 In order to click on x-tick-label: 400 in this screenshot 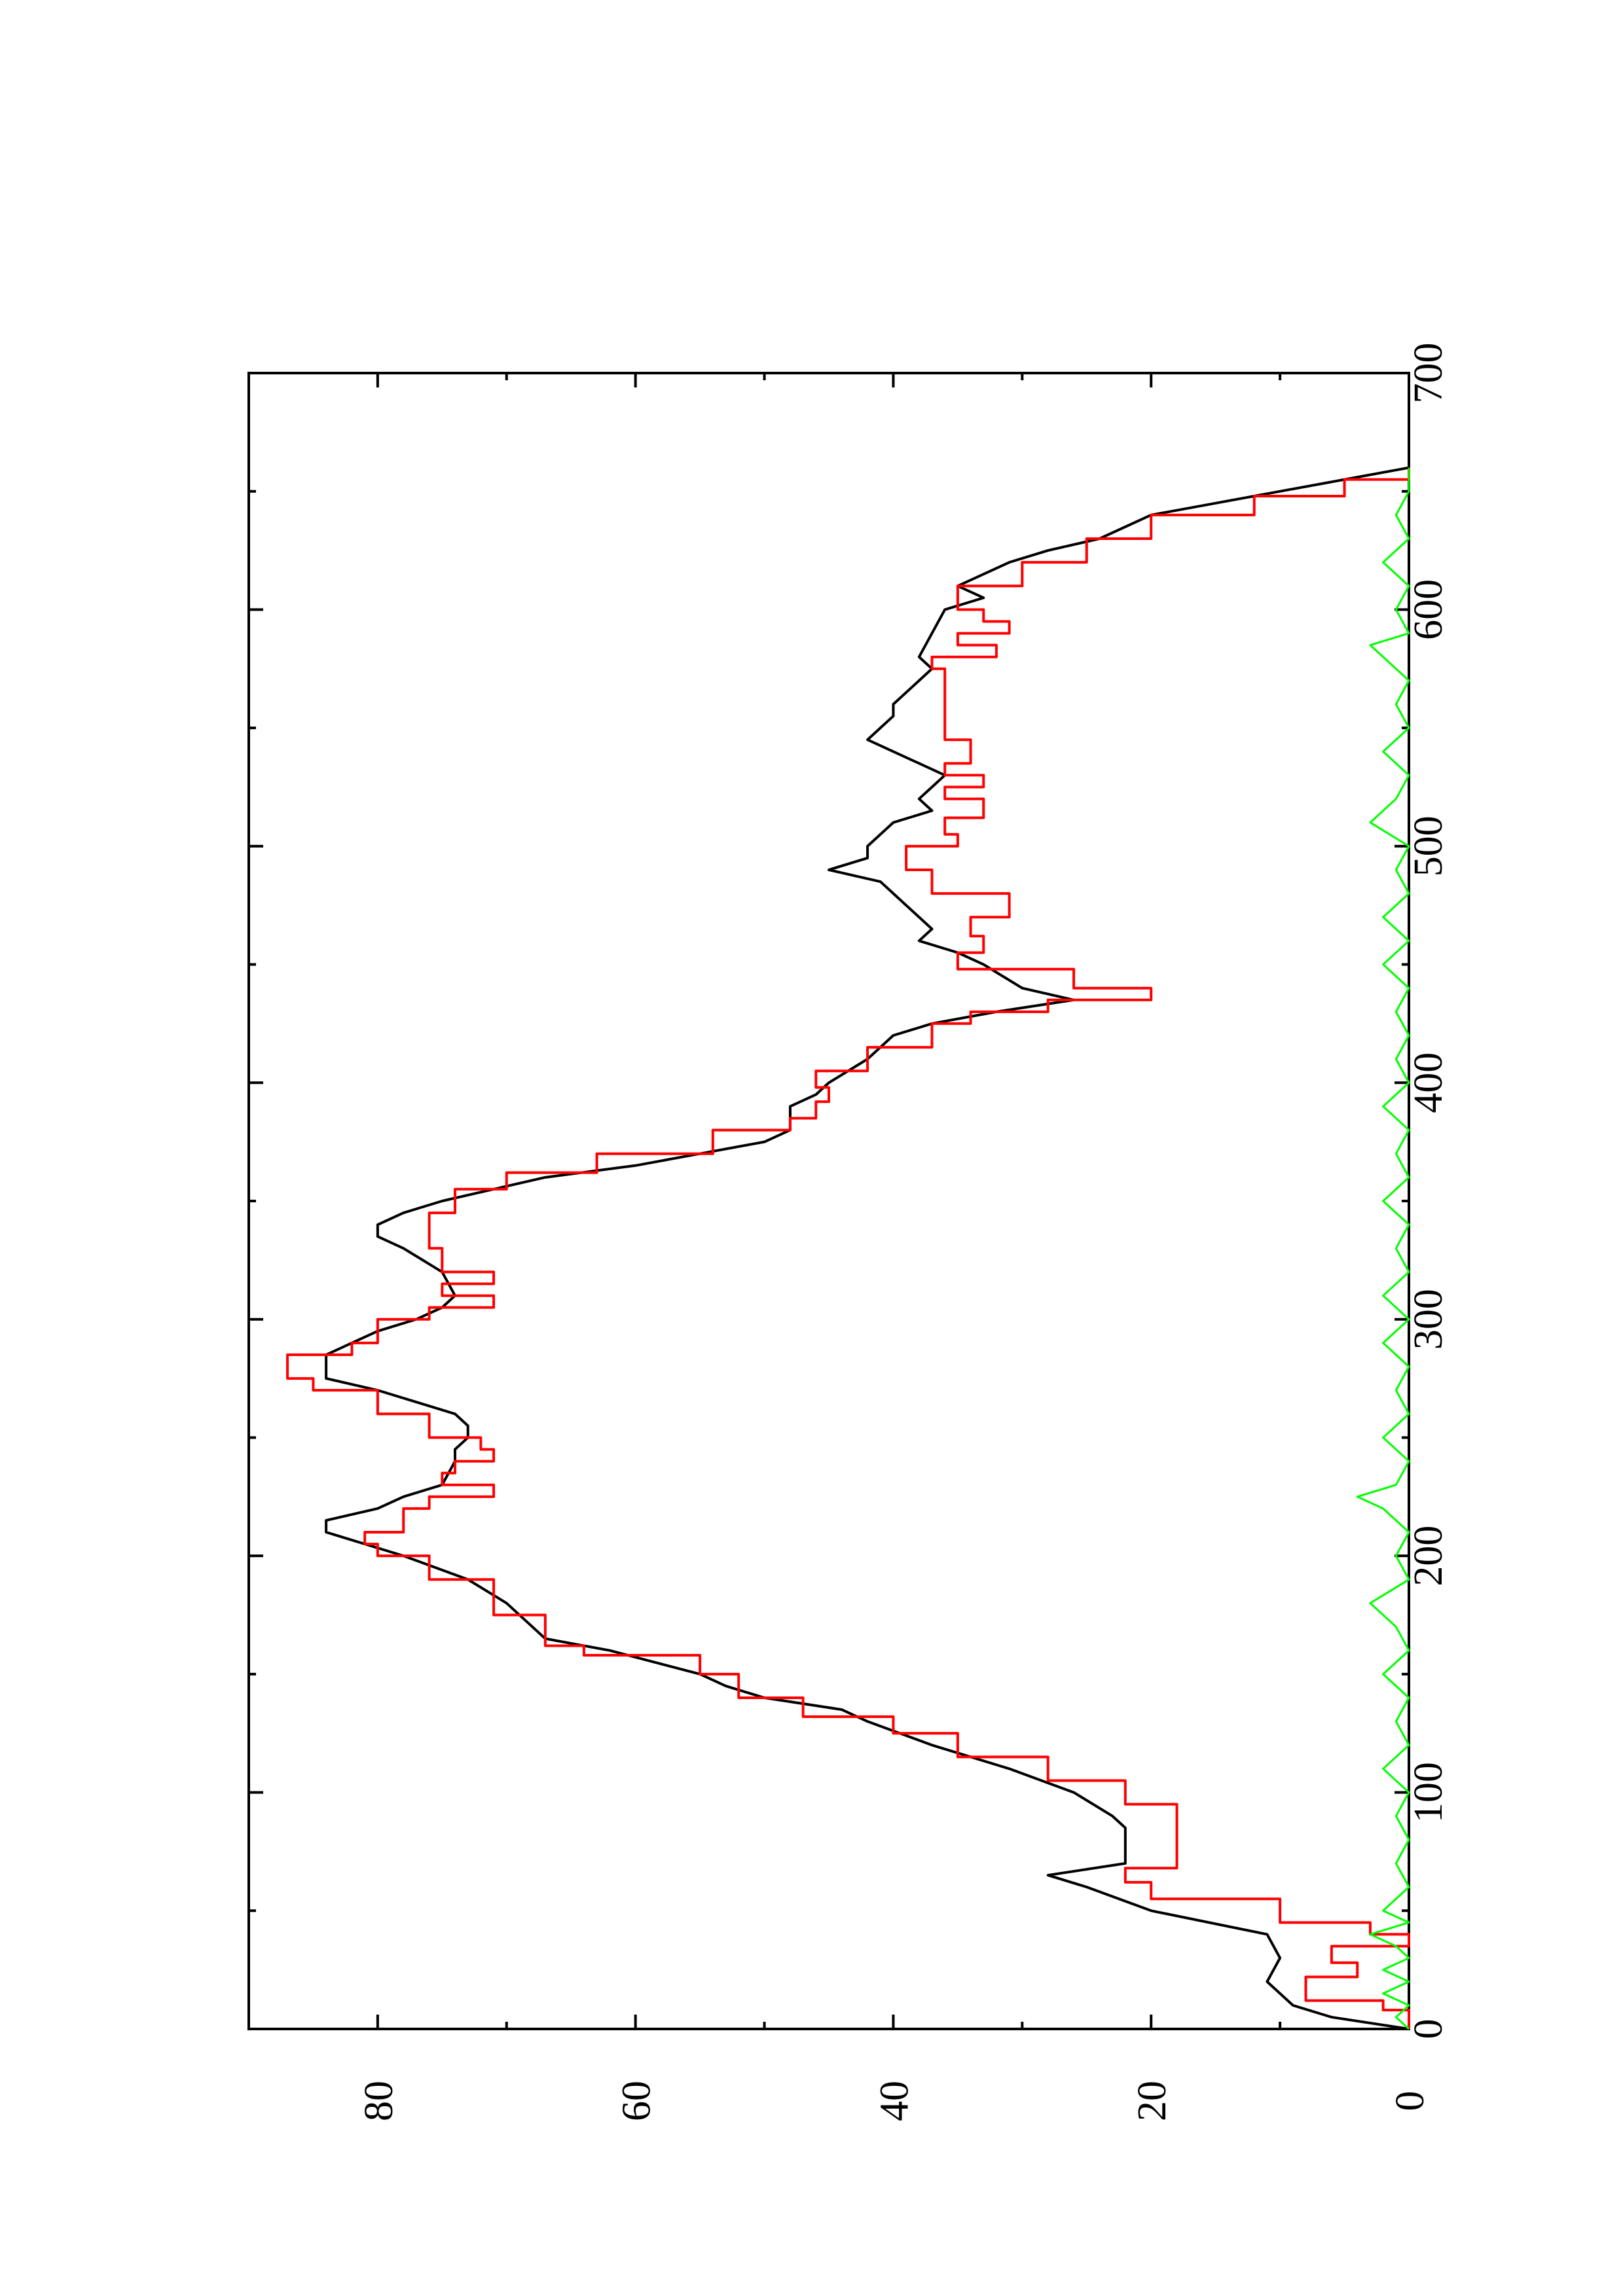, I will do `click(1428, 1082)`.